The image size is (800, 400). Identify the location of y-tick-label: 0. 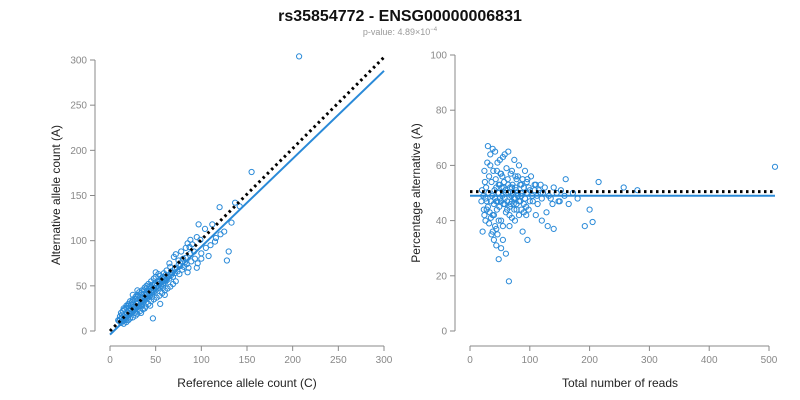
(444, 332).